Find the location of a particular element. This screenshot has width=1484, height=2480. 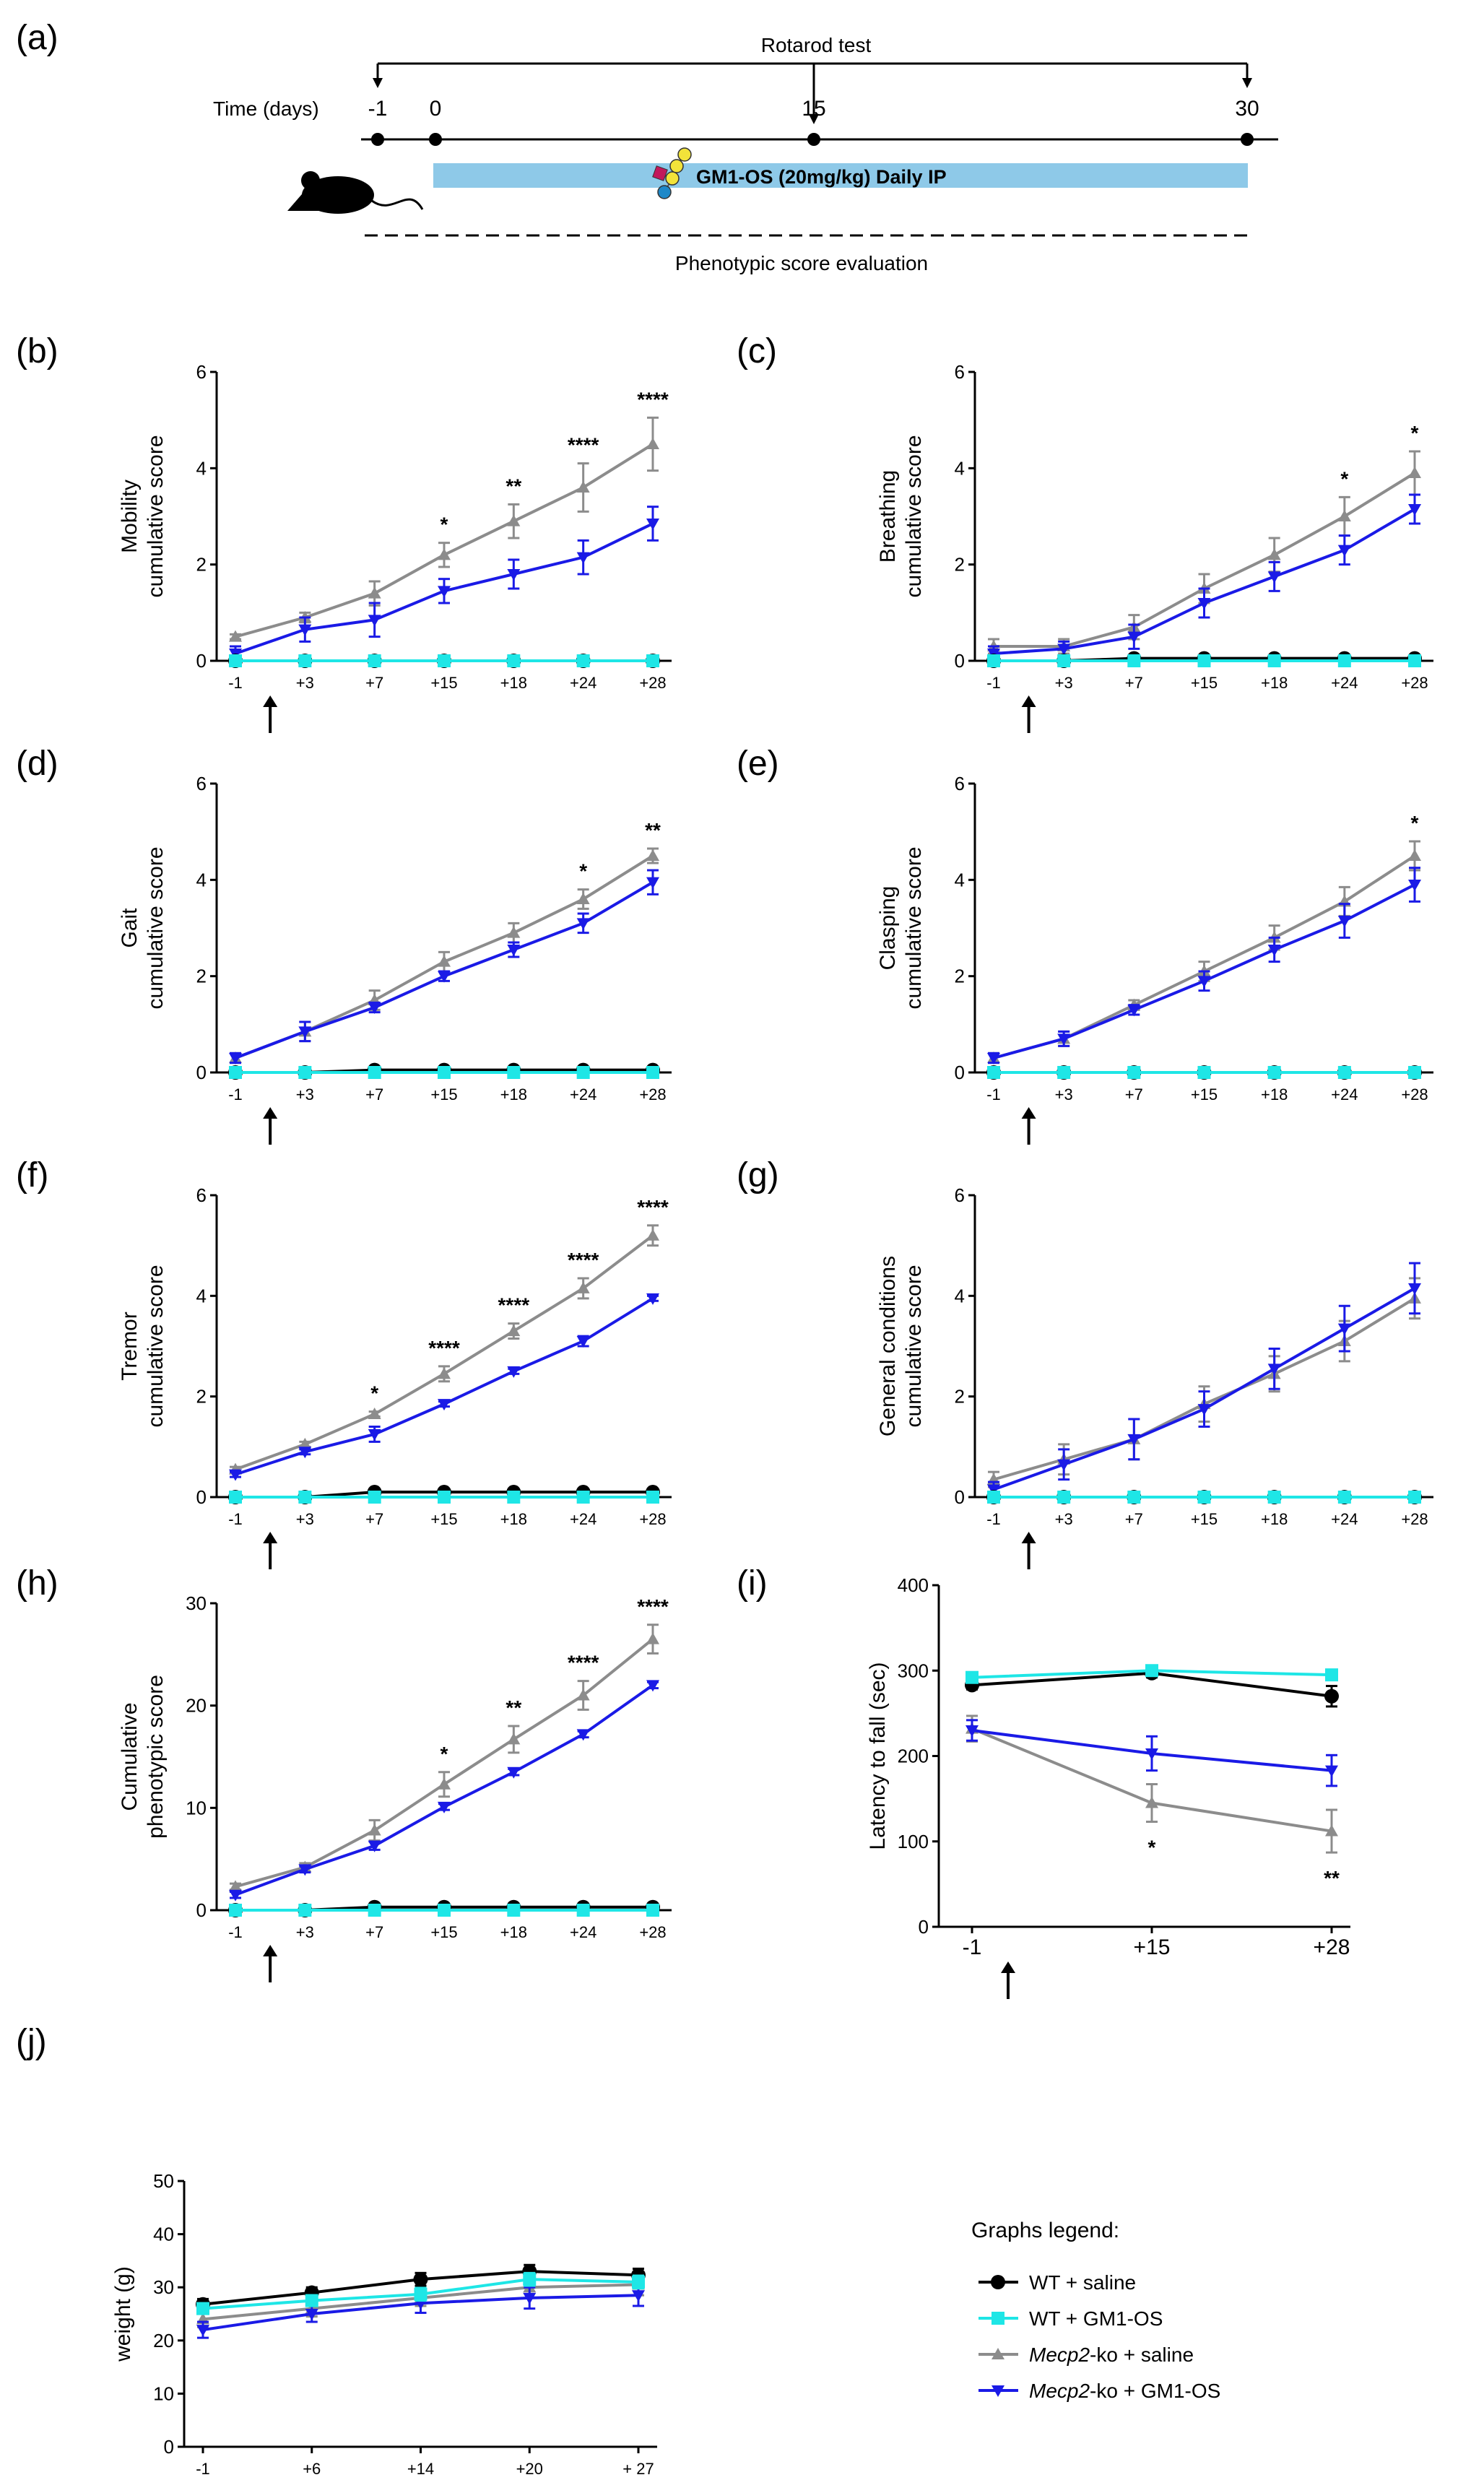

day-label: -1 is located at coordinates (378, 109).